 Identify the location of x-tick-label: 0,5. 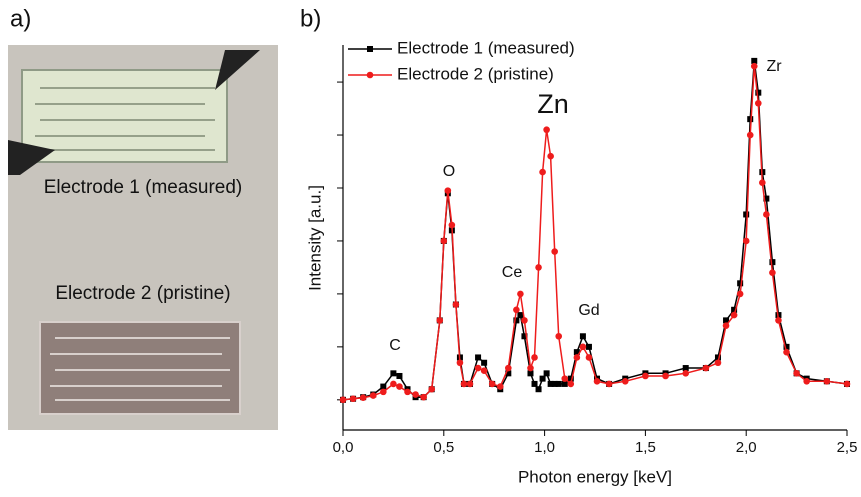
(443, 447).